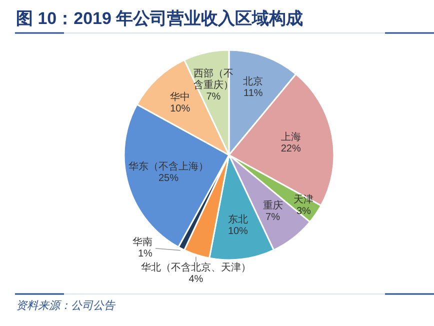 The image size is (434, 326). I want to click on chart-title: 图 10：2019 年公司营业收入区域构成, so click(160, 18).